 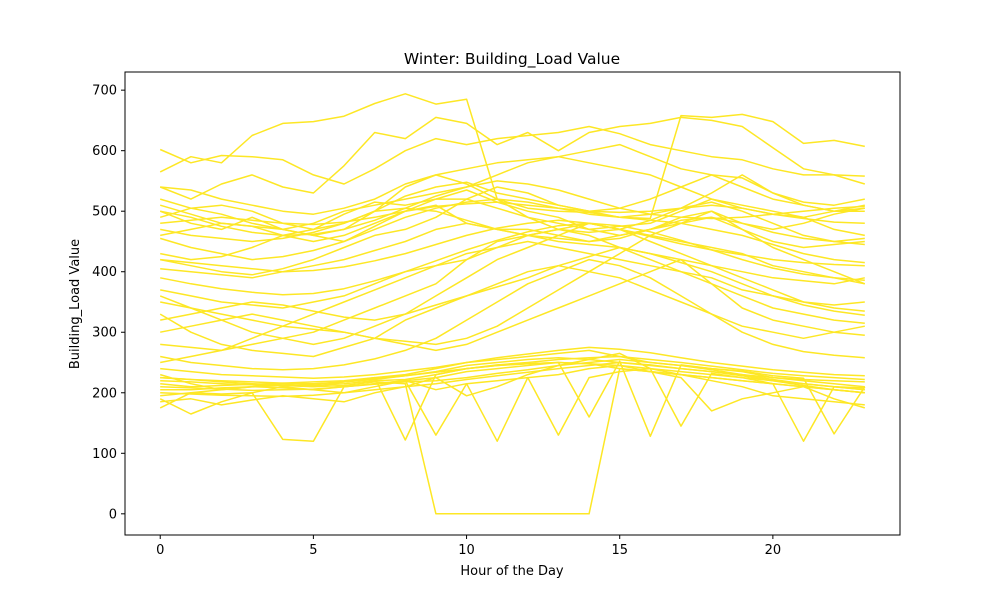 I want to click on x-tick-label: 10, so click(x=466, y=550).